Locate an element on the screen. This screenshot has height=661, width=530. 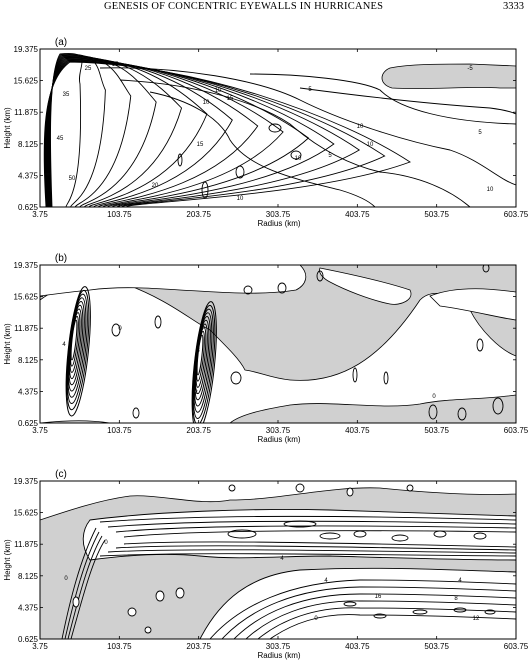
y-tick-label: 15.625 is located at coordinates (26, 297).